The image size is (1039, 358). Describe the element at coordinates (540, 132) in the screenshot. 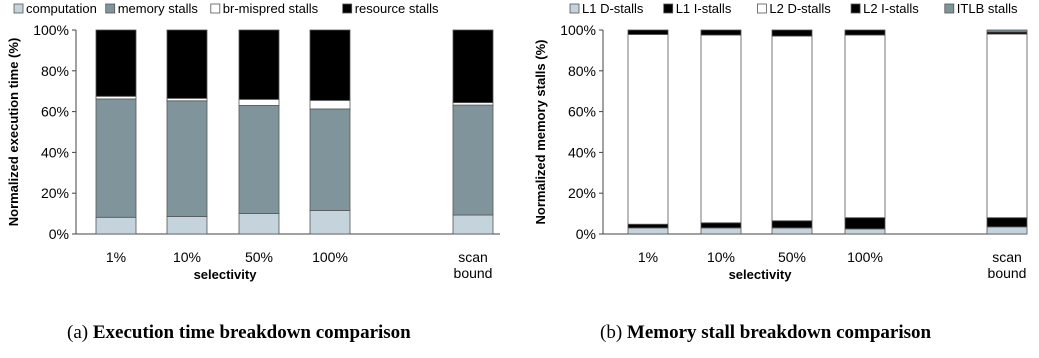

I see `y-axis-title: Normalized memory stalls (%)` at that location.